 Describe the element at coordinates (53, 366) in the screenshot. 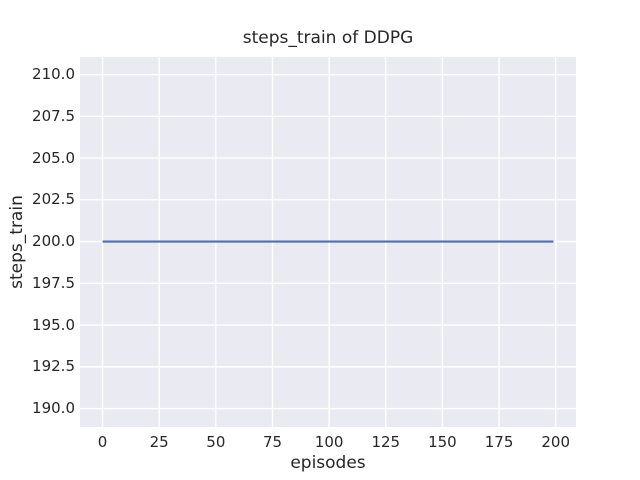

I see `y-tick-label: 192.5` at that location.